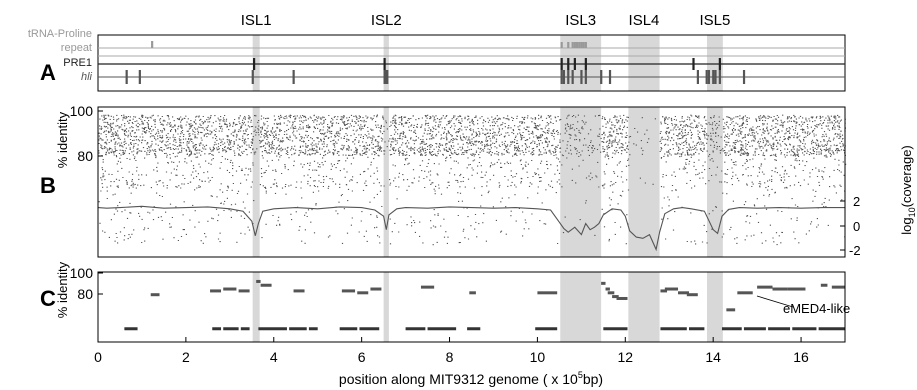 The height and width of the screenshot is (390, 917). I want to click on x-tick-label: 0, so click(98, 357).